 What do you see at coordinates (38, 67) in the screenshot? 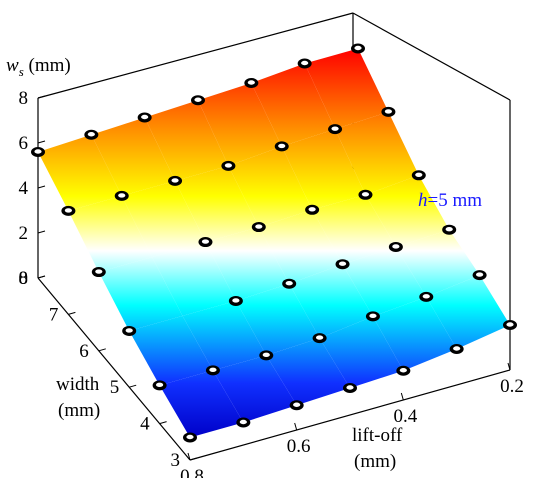
I see `z-axis-label: ws (mm)` at bounding box center [38, 67].